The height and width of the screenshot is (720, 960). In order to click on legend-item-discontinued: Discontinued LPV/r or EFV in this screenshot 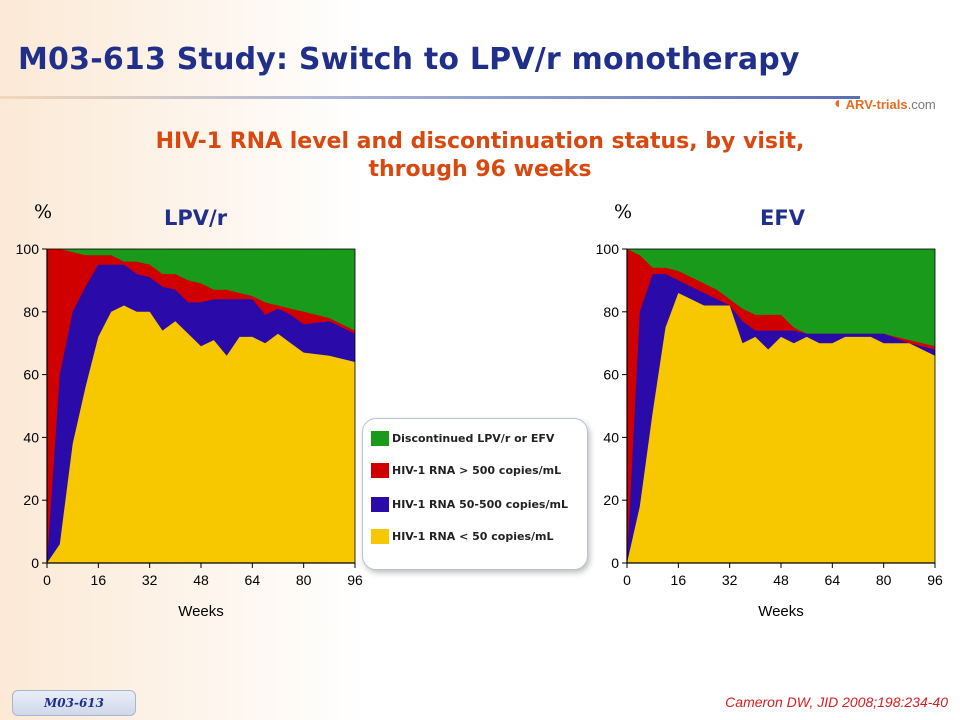, I will do `click(462, 438)`.